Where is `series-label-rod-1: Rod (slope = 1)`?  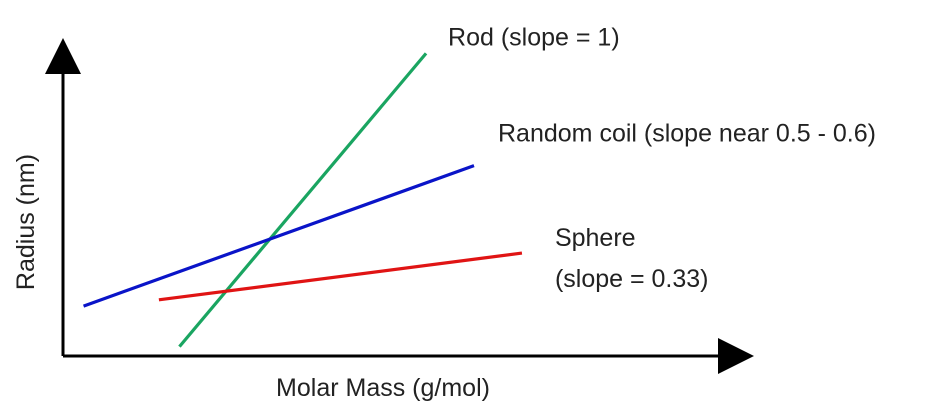
series-label-rod-1: Rod (slope = 1) is located at coordinates (534, 37).